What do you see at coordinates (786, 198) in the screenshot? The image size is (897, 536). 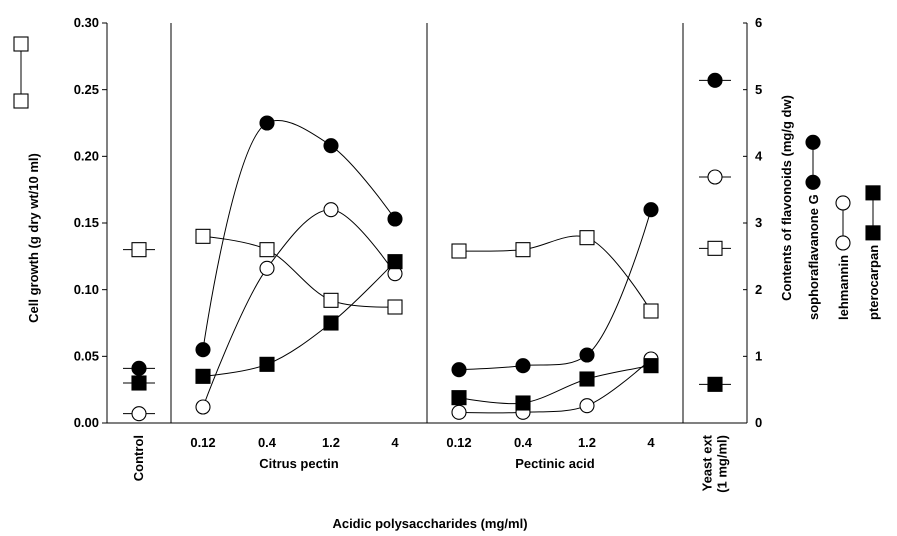 I see `y2-axis-title: Contents of flavonoids (mg/g dw)` at bounding box center [786, 198].